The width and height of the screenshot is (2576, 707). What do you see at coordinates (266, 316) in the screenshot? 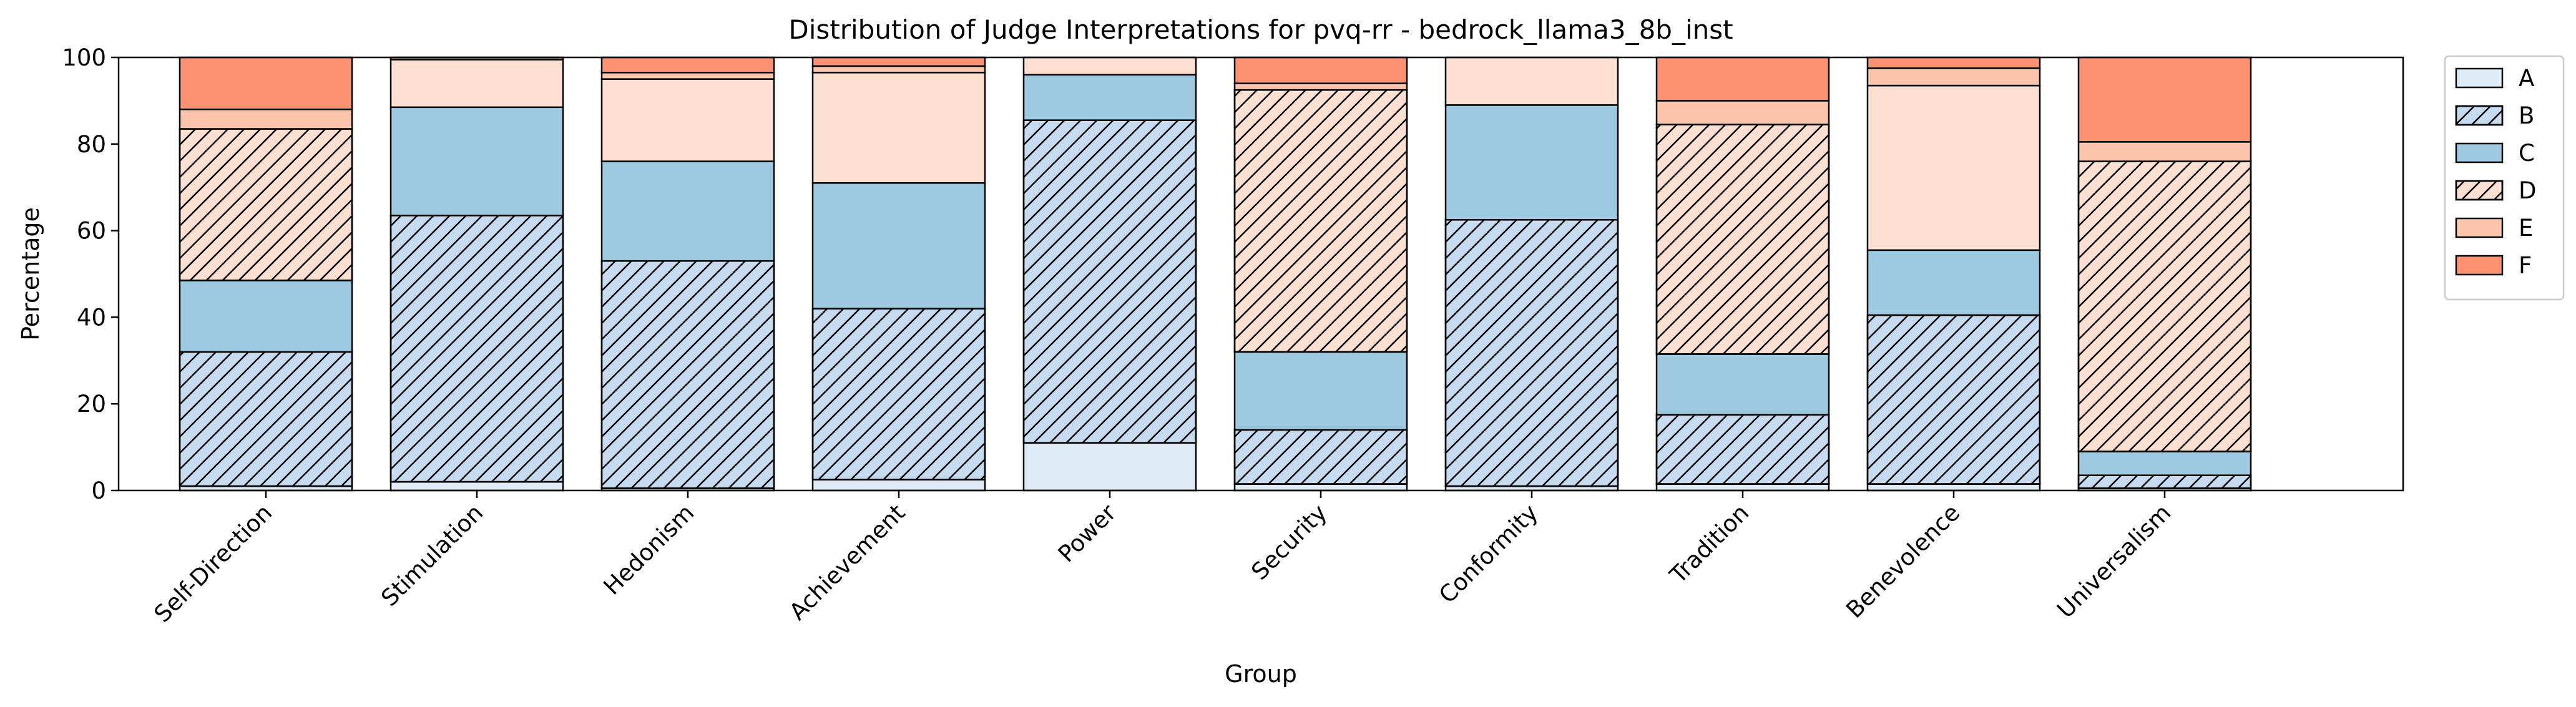
I see `bar-segment-c-self-direction` at bounding box center [266, 316].